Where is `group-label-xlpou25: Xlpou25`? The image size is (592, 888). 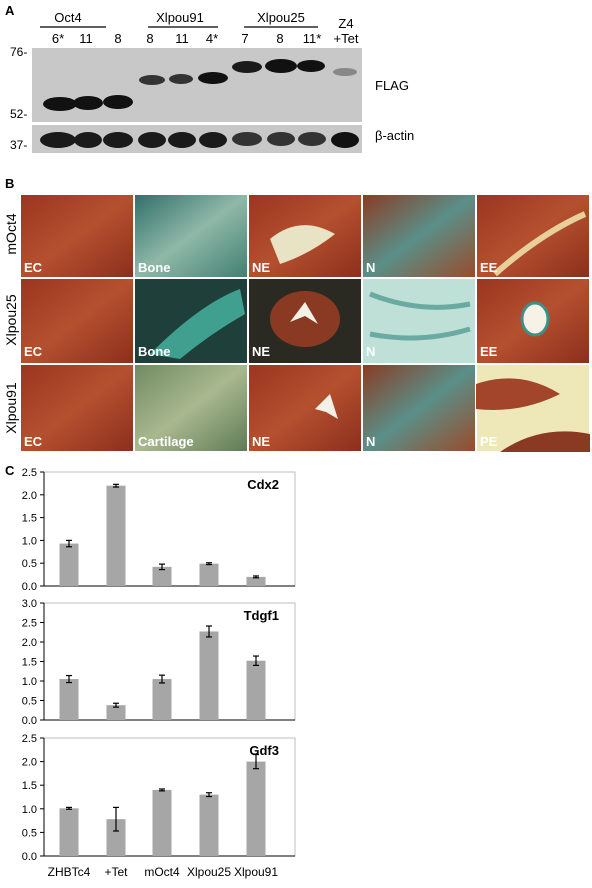 group-label-xlpou25: Xlpou25 is located at coordinates (281, 17).